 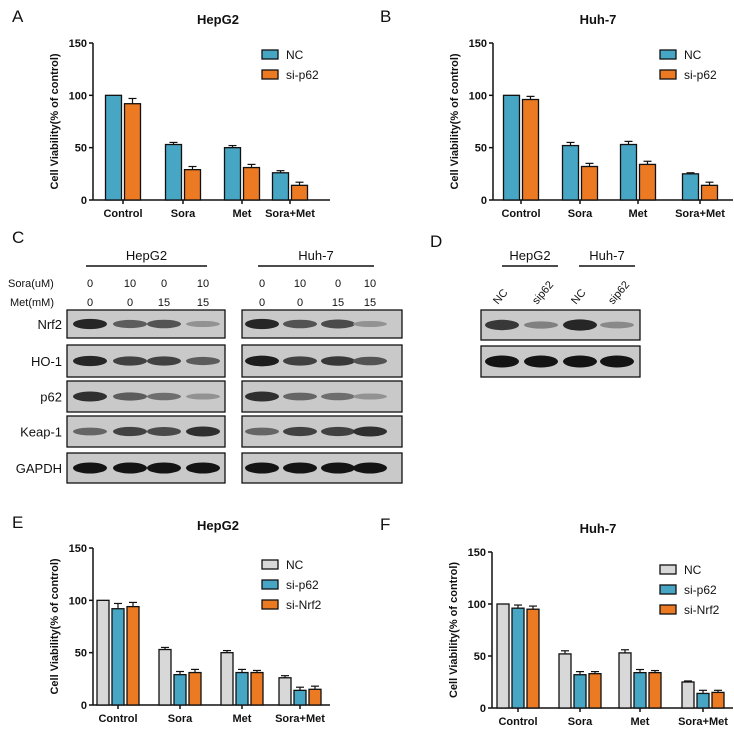 What do you see at coordinates (606, 255) in the screenshot?
I see `cell-line-label: Huh-7` at bounding box center [606, 255].